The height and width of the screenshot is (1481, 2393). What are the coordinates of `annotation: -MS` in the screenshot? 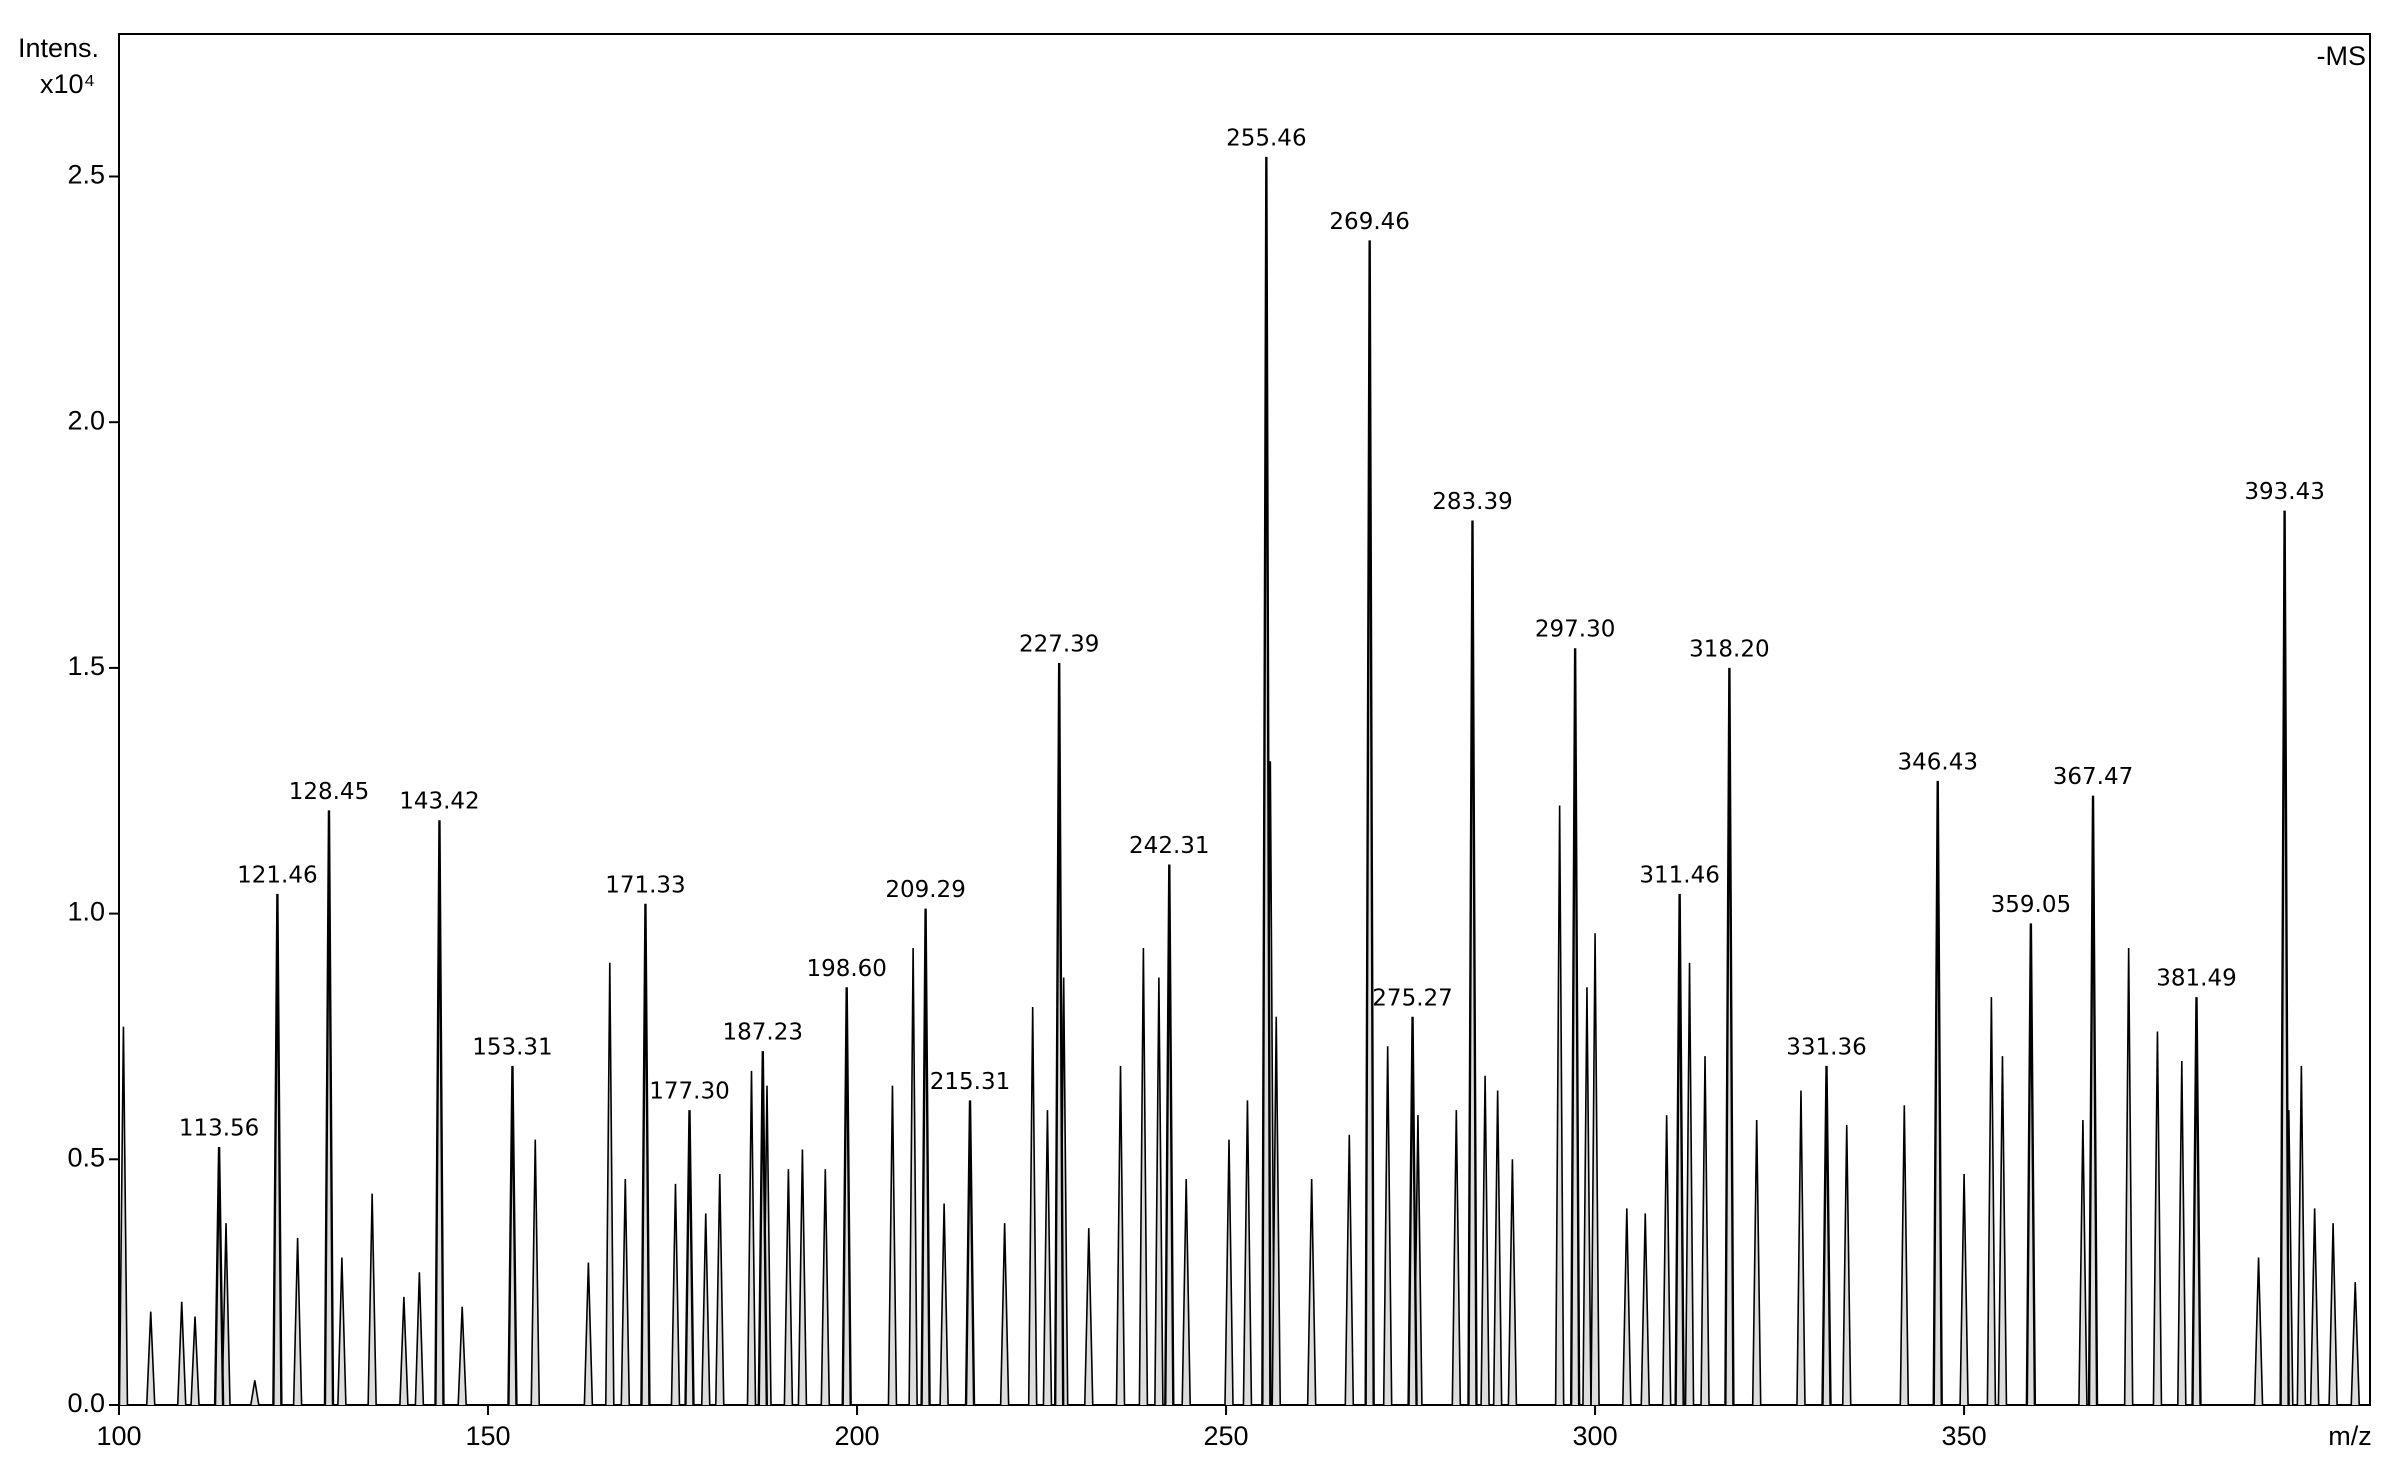 It's located at (2342, 56).